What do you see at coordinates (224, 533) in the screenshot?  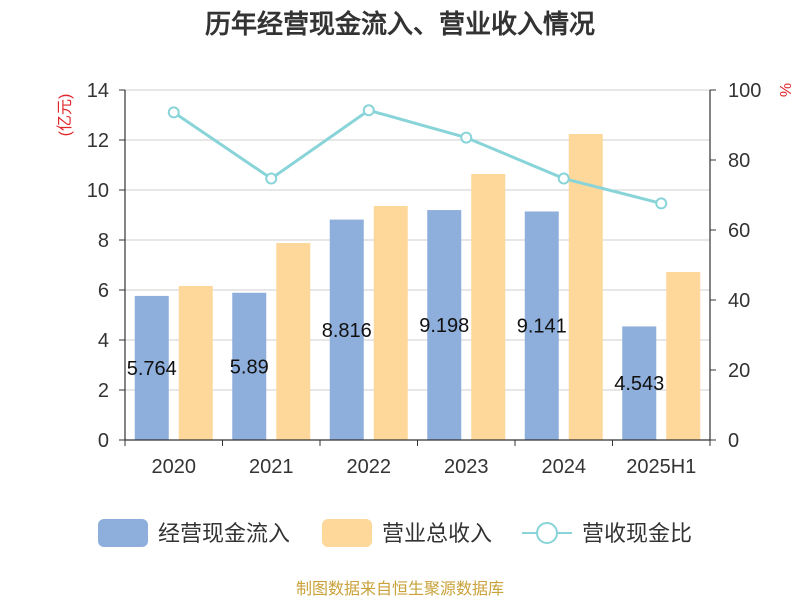 I see `legend-label-cash-inflow: 经营现金流入` at bounding box center [224, 533].